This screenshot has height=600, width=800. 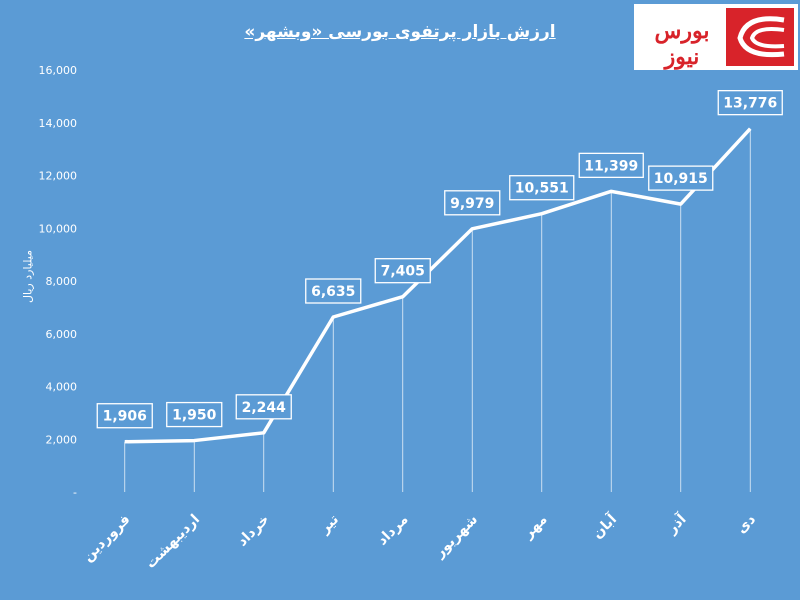 What do you see at coordinates (400, 32) in the screenshot?
I see `chart-title: ارزش بازار پرتفوی بورسی «وبشهر»` at bounding box center [400, 32].